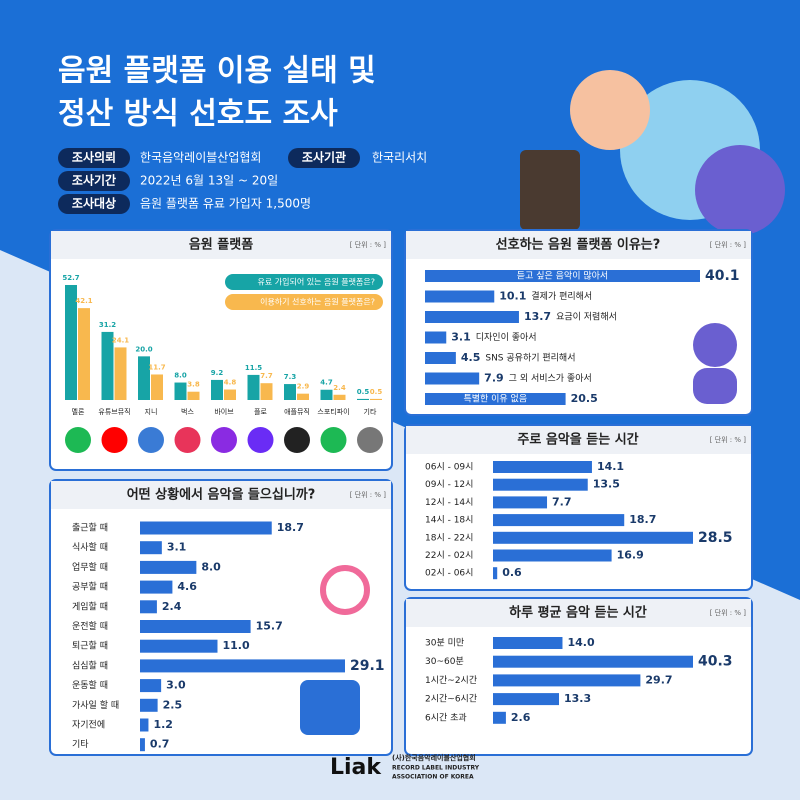  Describe the element at coordinates (722, 276) in the screenshot. I see `value-label: 40.1` at that location.